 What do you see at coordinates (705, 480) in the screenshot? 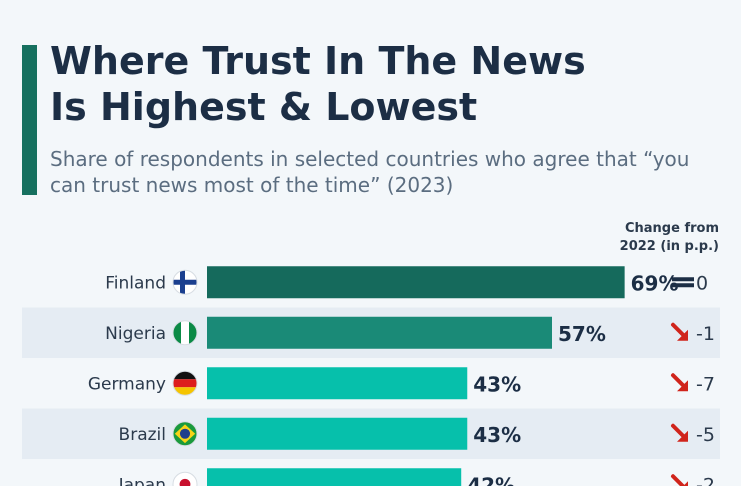
I see `change-label: -2` at bounding box center [705, 480].